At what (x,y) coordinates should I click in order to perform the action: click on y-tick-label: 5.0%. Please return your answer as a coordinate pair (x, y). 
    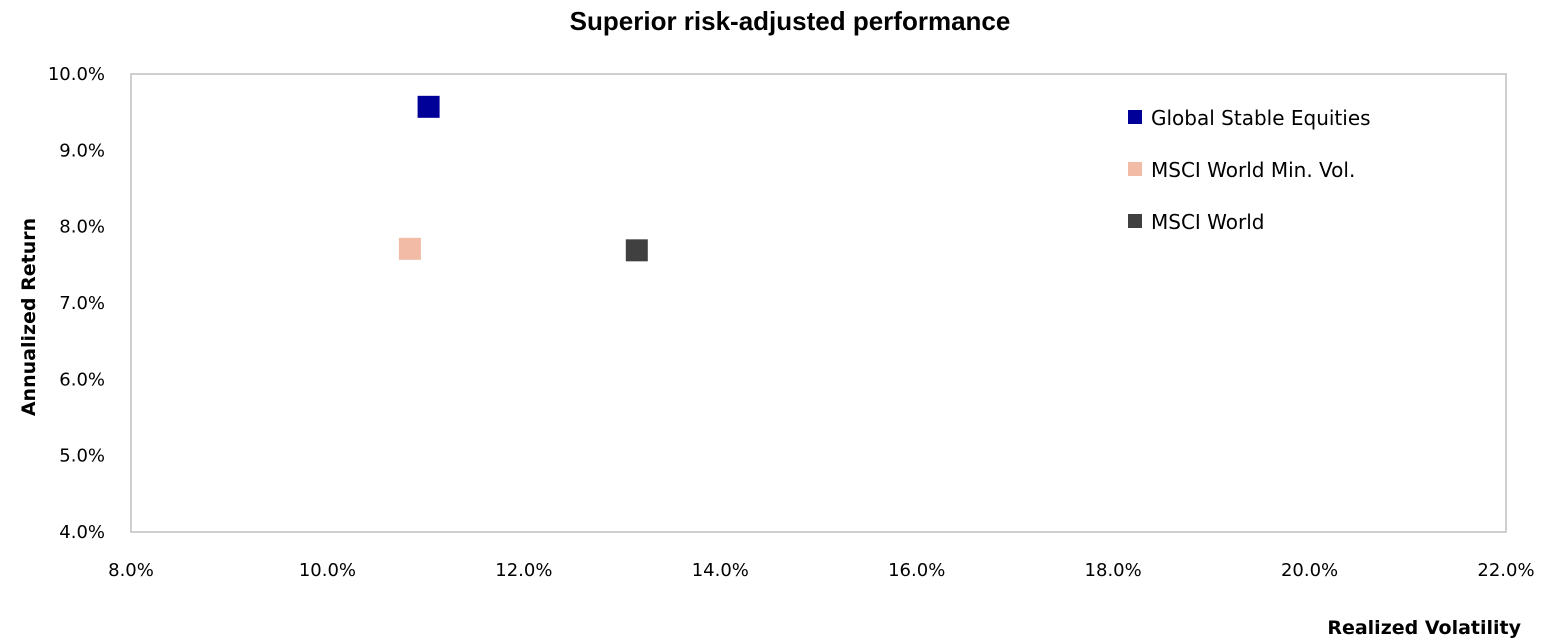
    Looking at the image, I should click on (82, 456).